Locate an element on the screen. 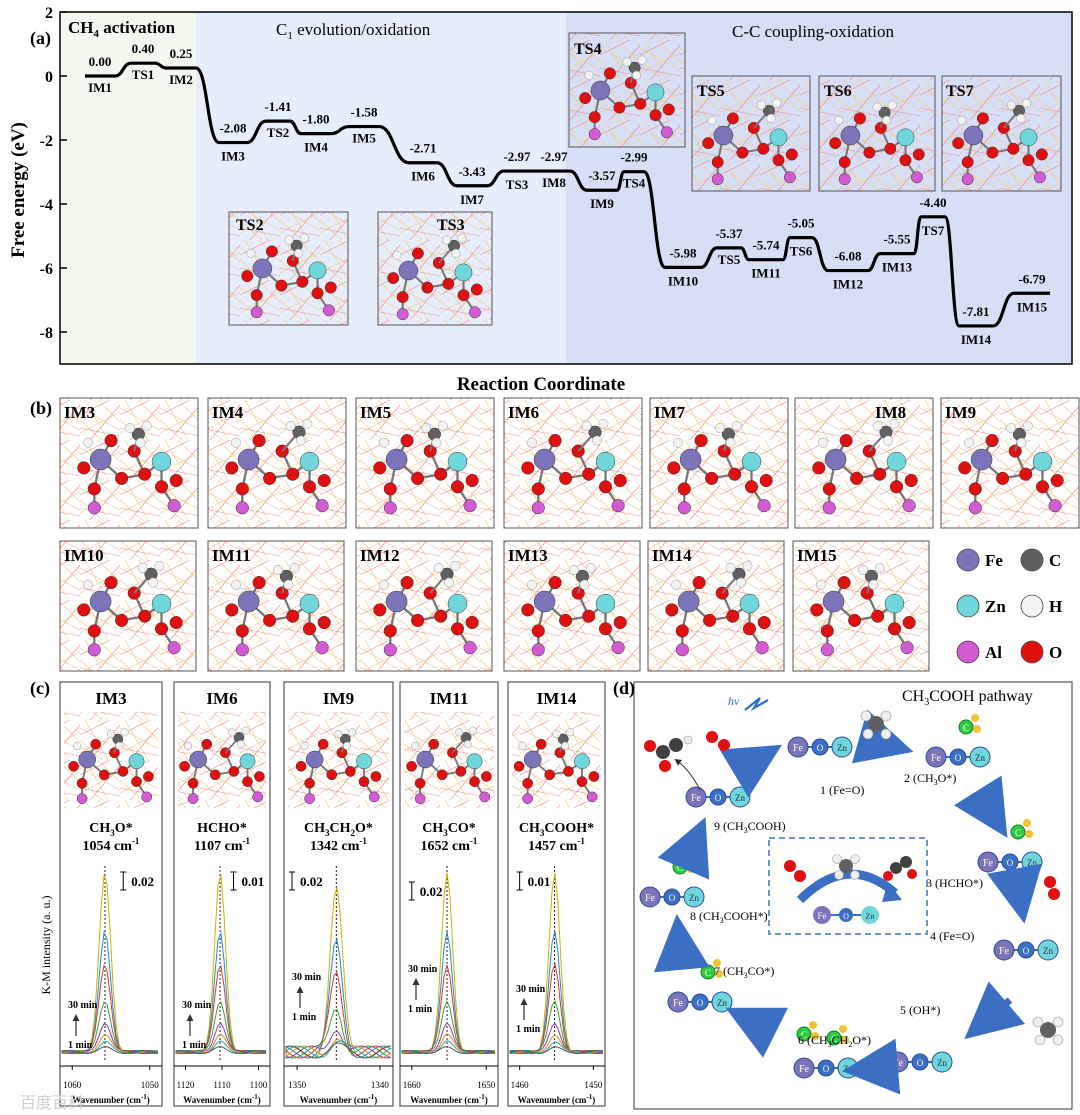 The width and height of the screenshot is (1080, 1115). summary-arrowhead is located at coordinates (892, 892).